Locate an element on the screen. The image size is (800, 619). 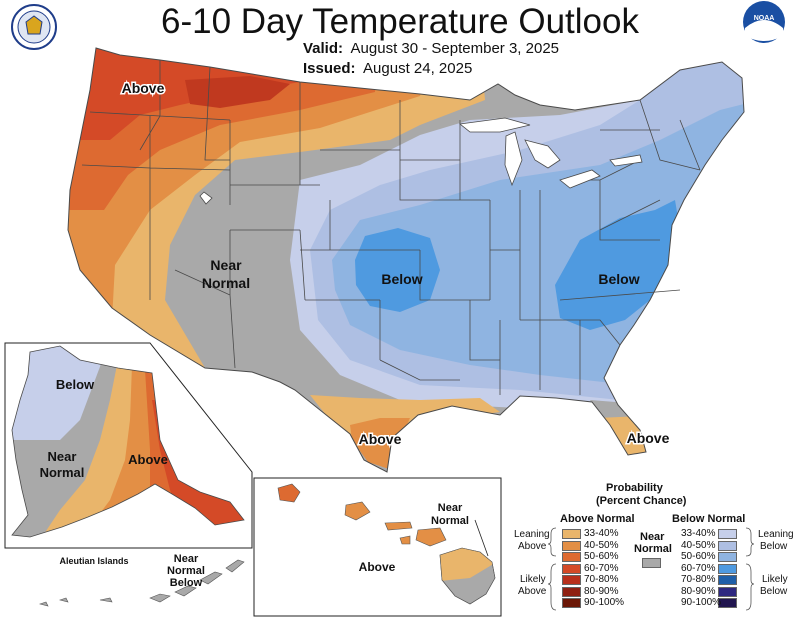
issued-line: Issued: August 24, 2025 is located at coordinates (387, 68).